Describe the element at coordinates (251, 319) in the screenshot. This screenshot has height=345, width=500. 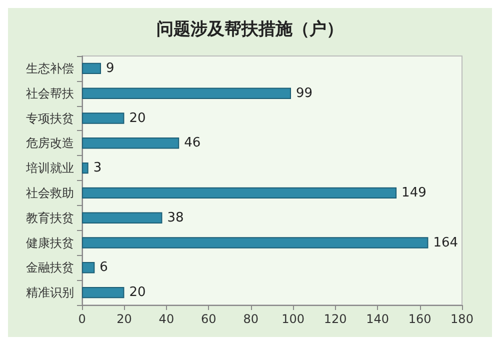
I see `x-tick-label: 80` at that location.